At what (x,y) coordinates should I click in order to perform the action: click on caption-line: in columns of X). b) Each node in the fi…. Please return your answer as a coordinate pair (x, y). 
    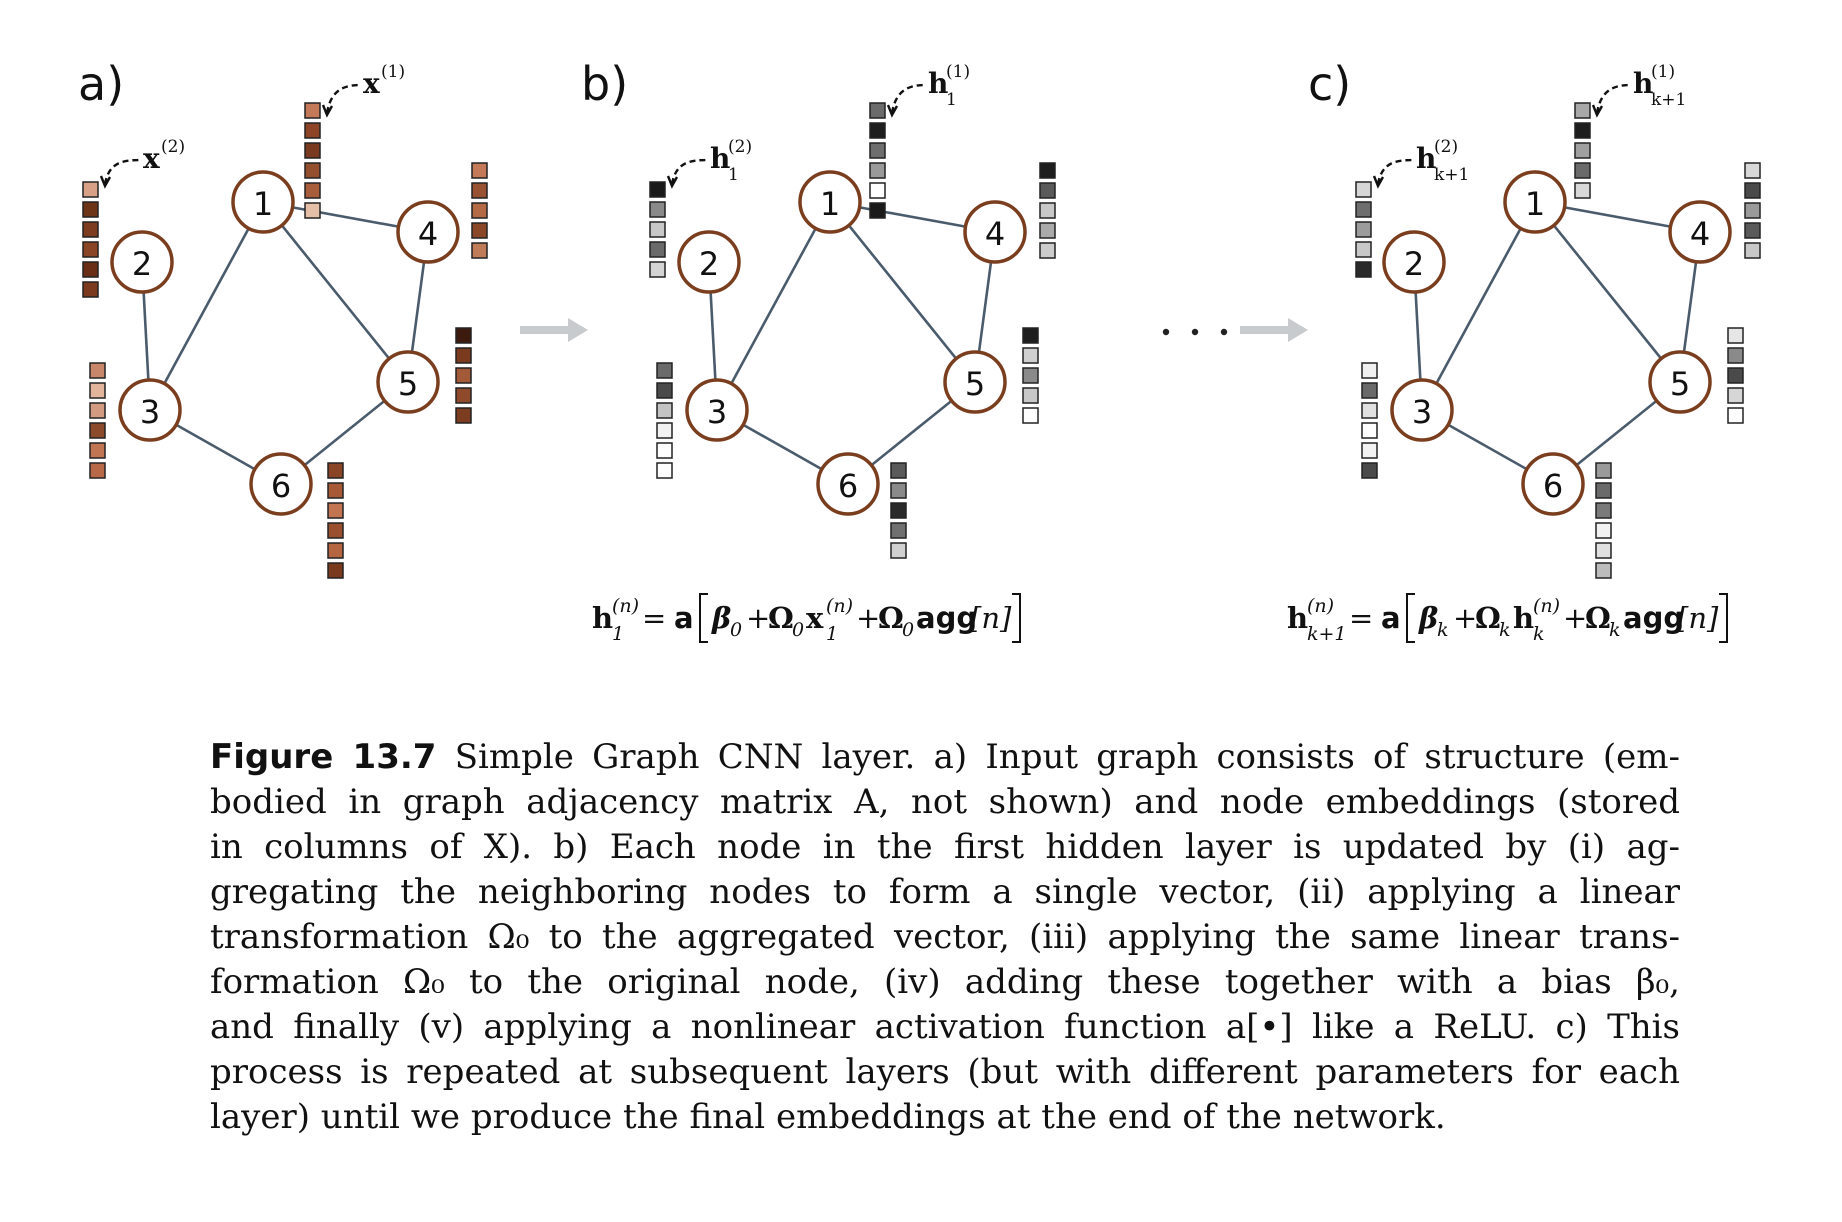
    Looking at the image, I should click on (945, 847).